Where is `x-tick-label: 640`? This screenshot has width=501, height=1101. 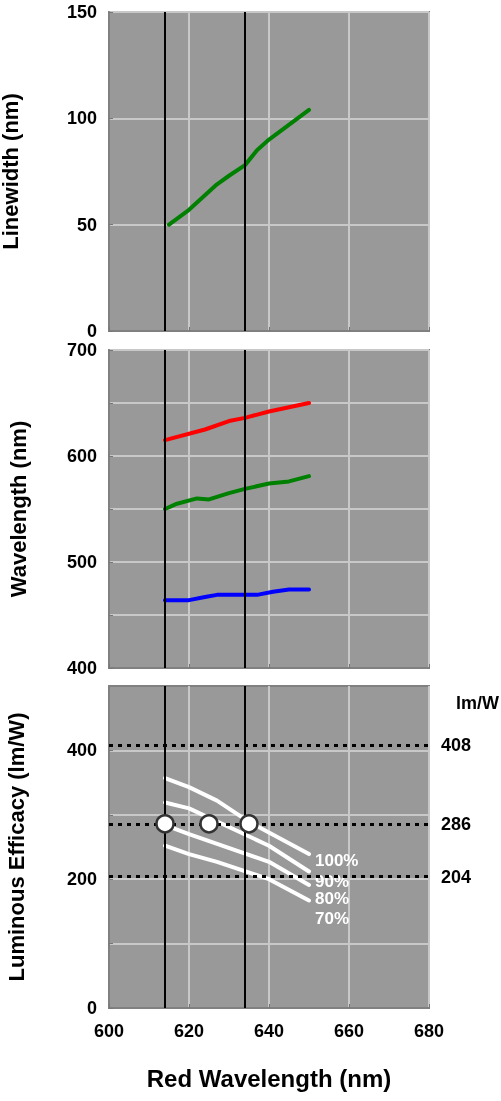 x-tick-label: 640 is located at coordinates (269, 1031).